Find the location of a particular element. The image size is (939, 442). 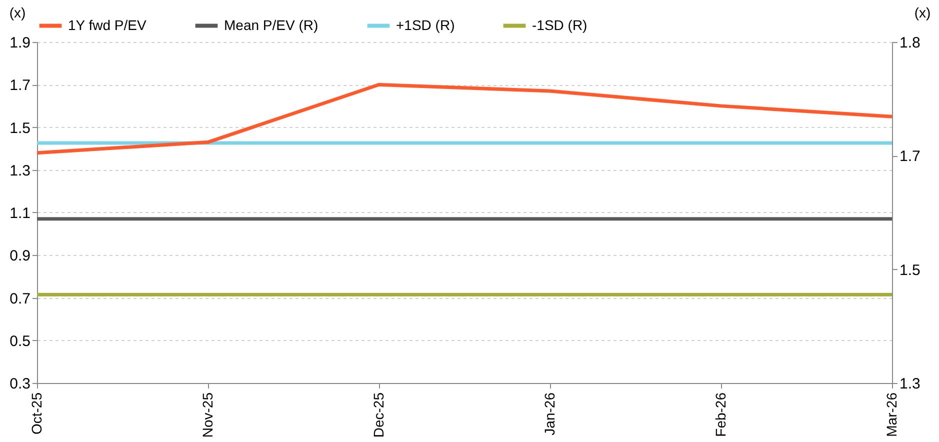

legend-label: 1Y fwd P/EV is located at coordinates (107, 24).